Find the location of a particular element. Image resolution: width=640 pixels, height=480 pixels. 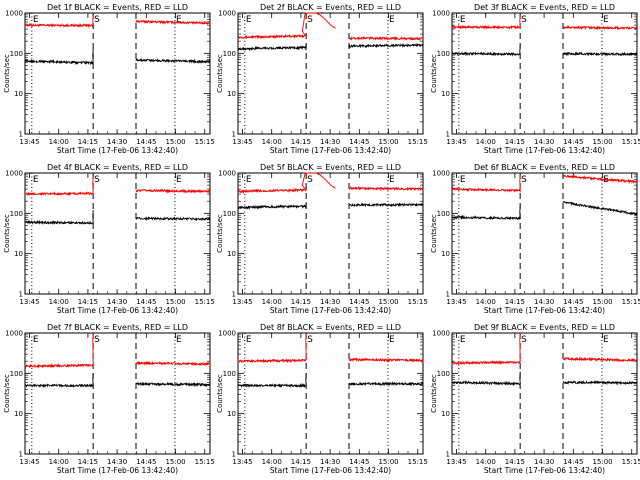

chart-title: Det 9f BLACK = Events, RED = LLD is located at coordinates (544, 327).